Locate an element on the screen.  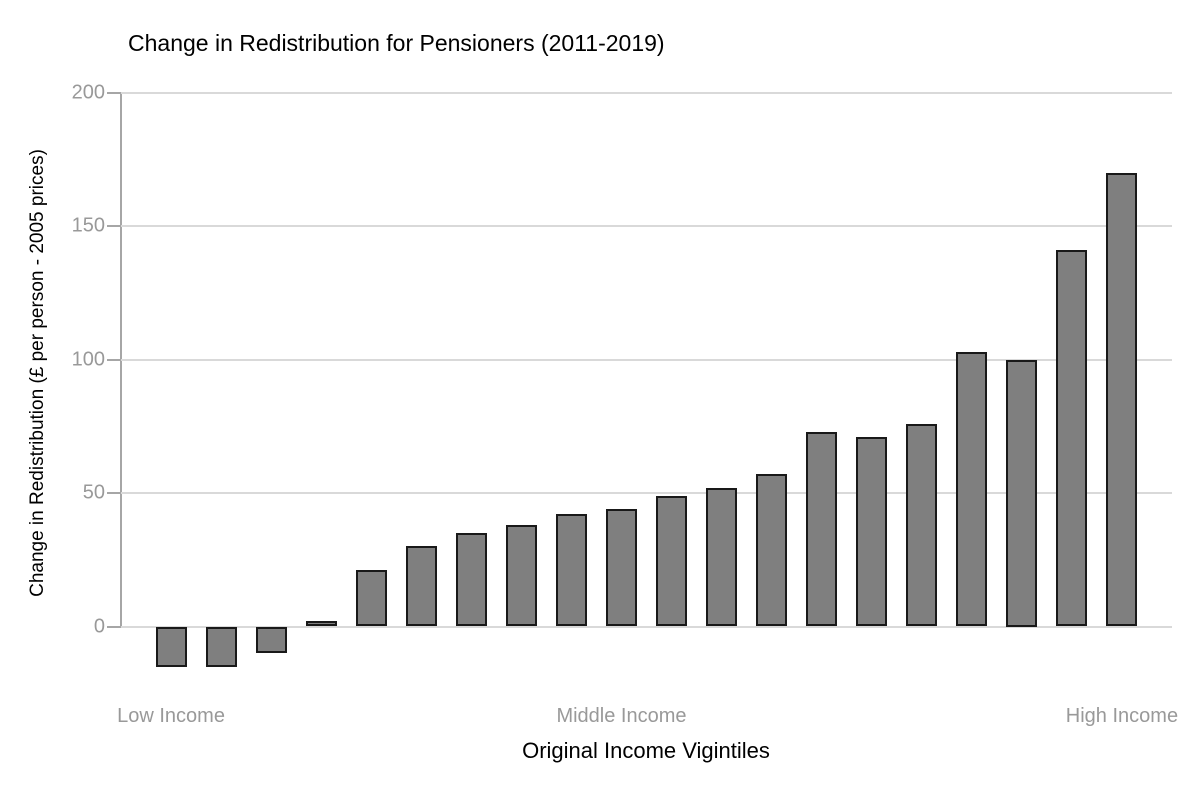
x-category-label: High Income is located at coordinates (1122, 716).